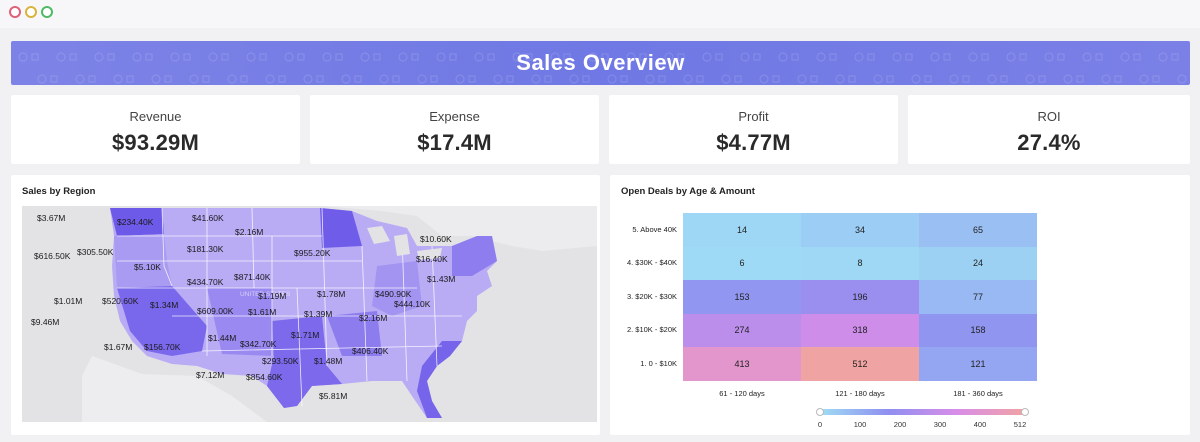  I want to click on map-value-label: $16.40K, so click(432, 259).